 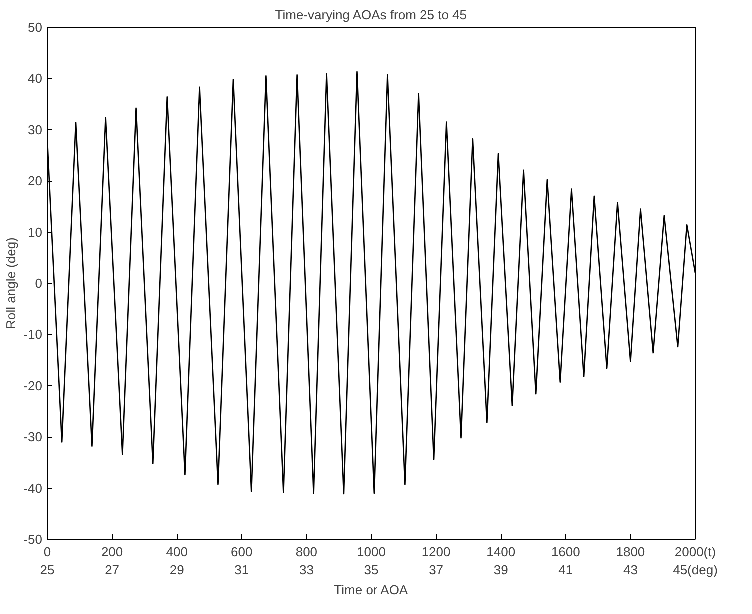 What do you see at coordinates (630, 570) in the screenshot?
I see `x2-tick-label: 43` at bounding box center [630, 570].